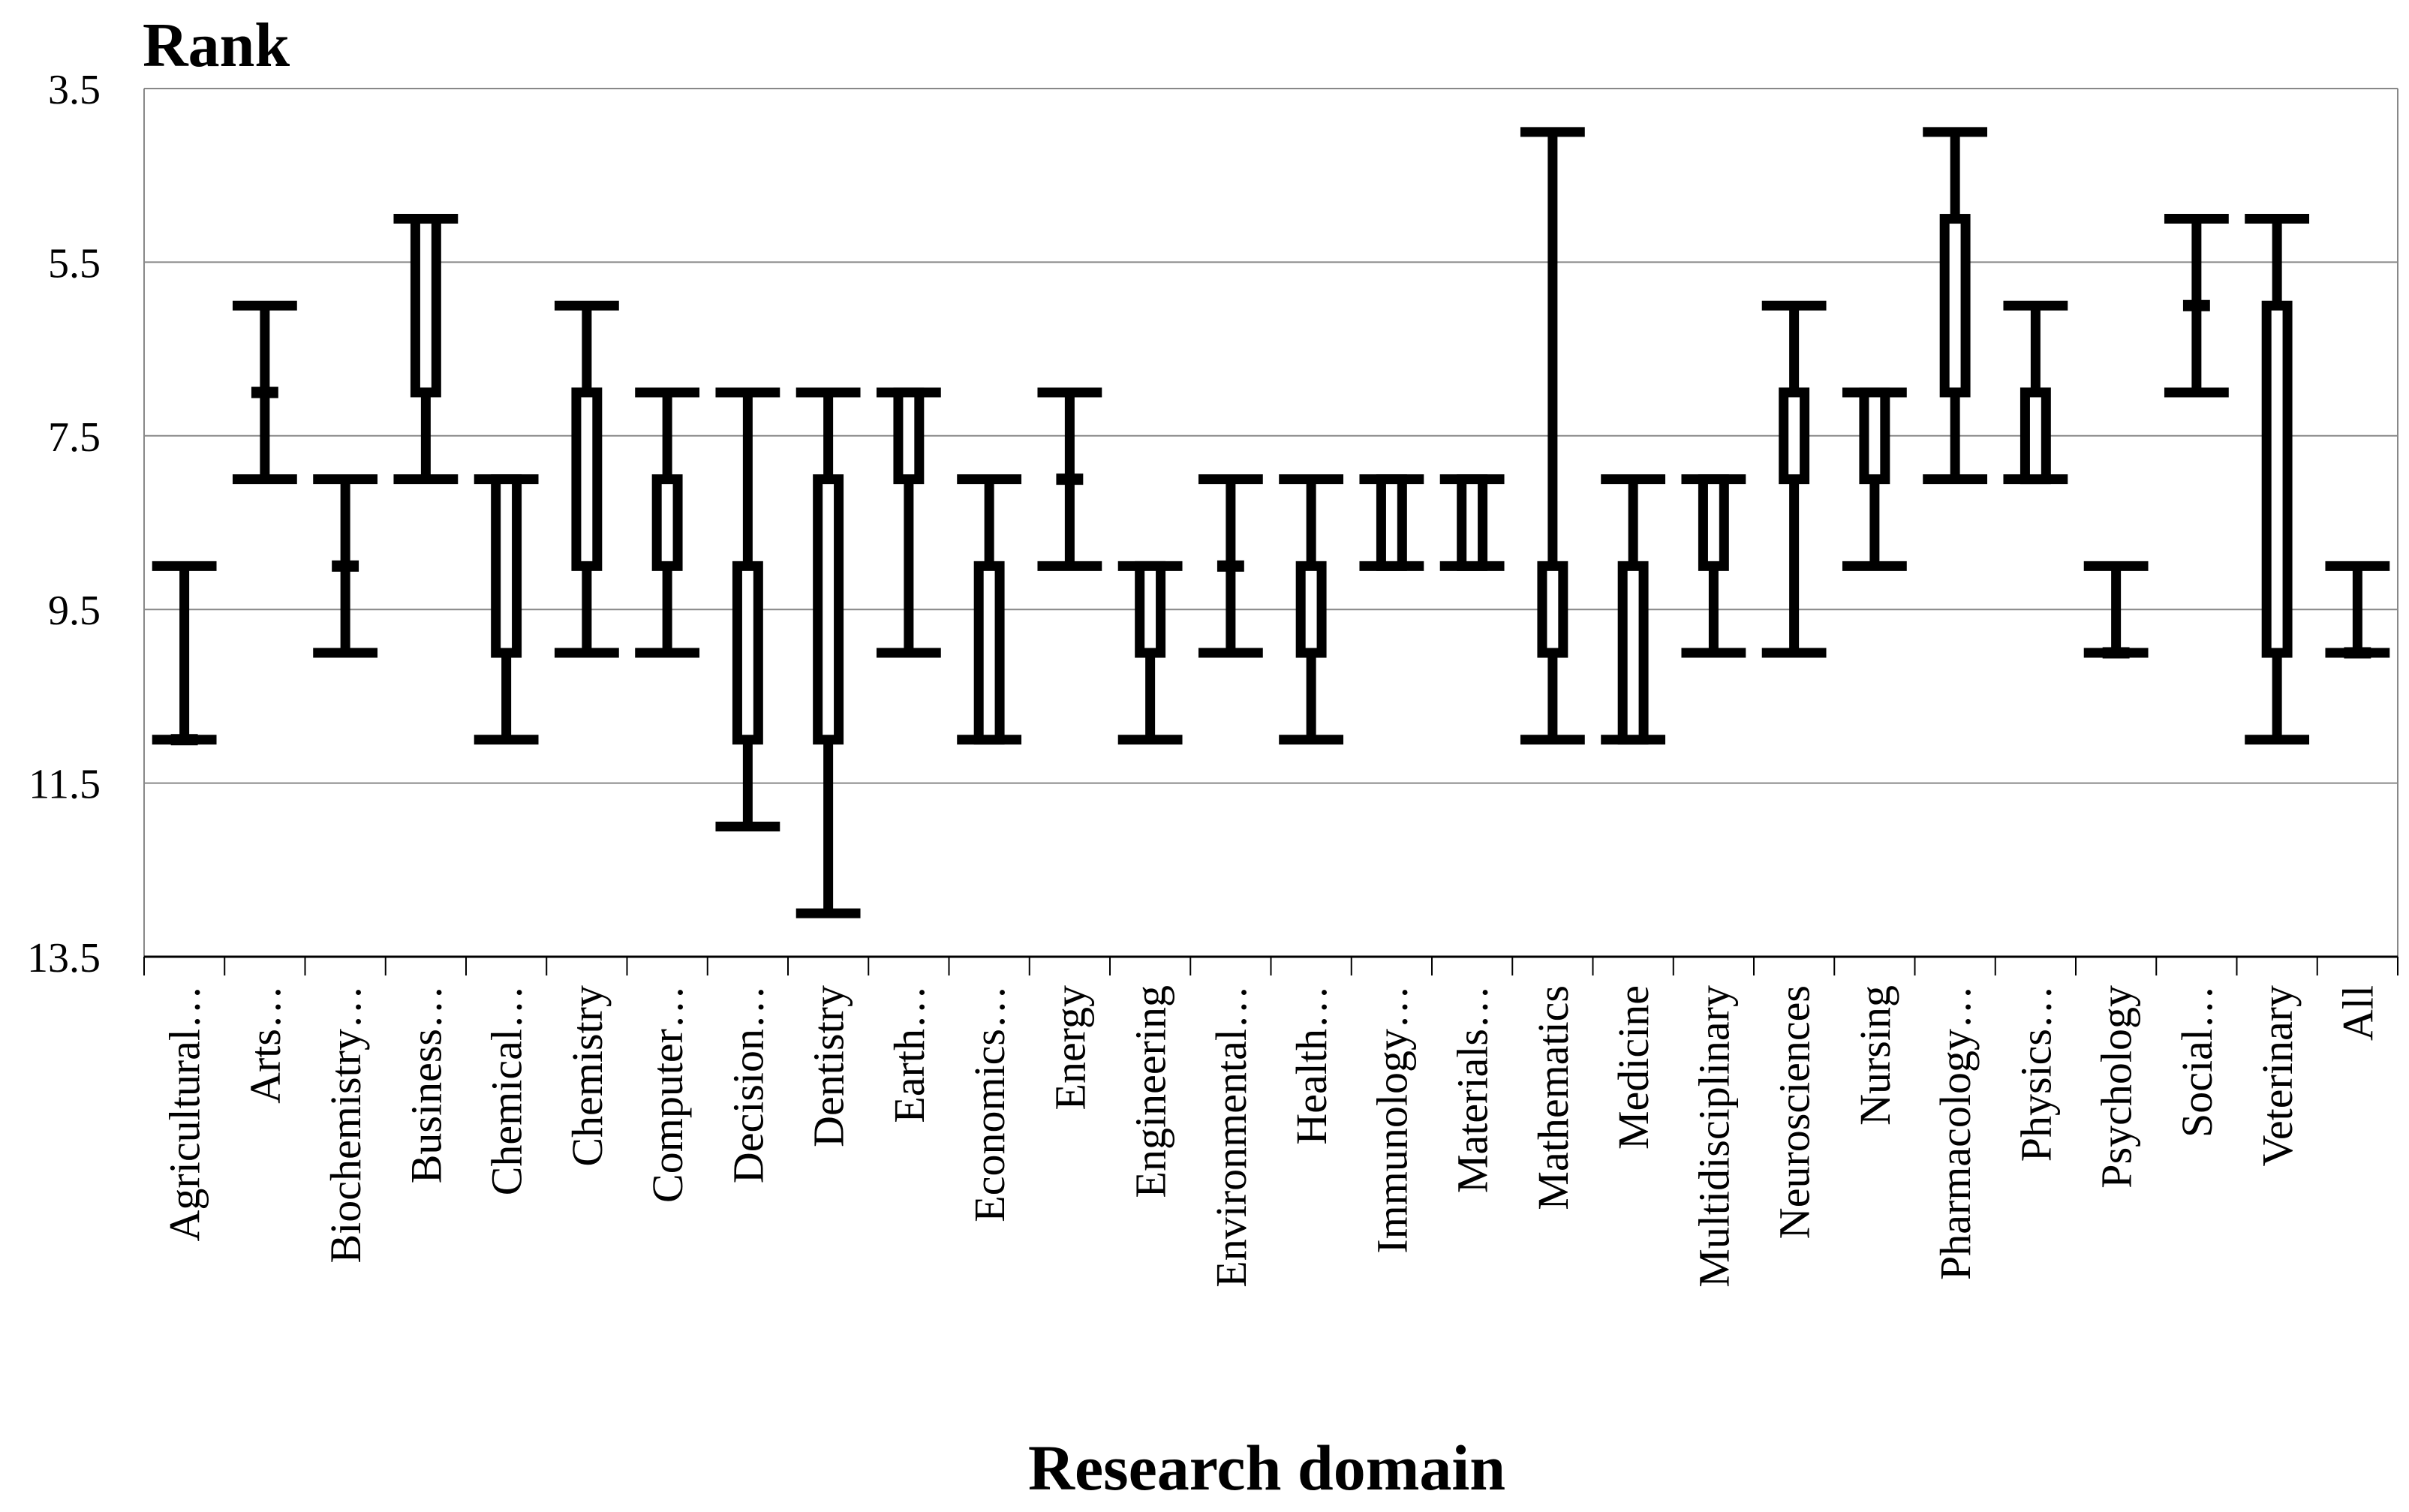 This screenshot has width=2409, height=1512. I want to click on x-tick-label: Engineering, so click(1150, 1091).